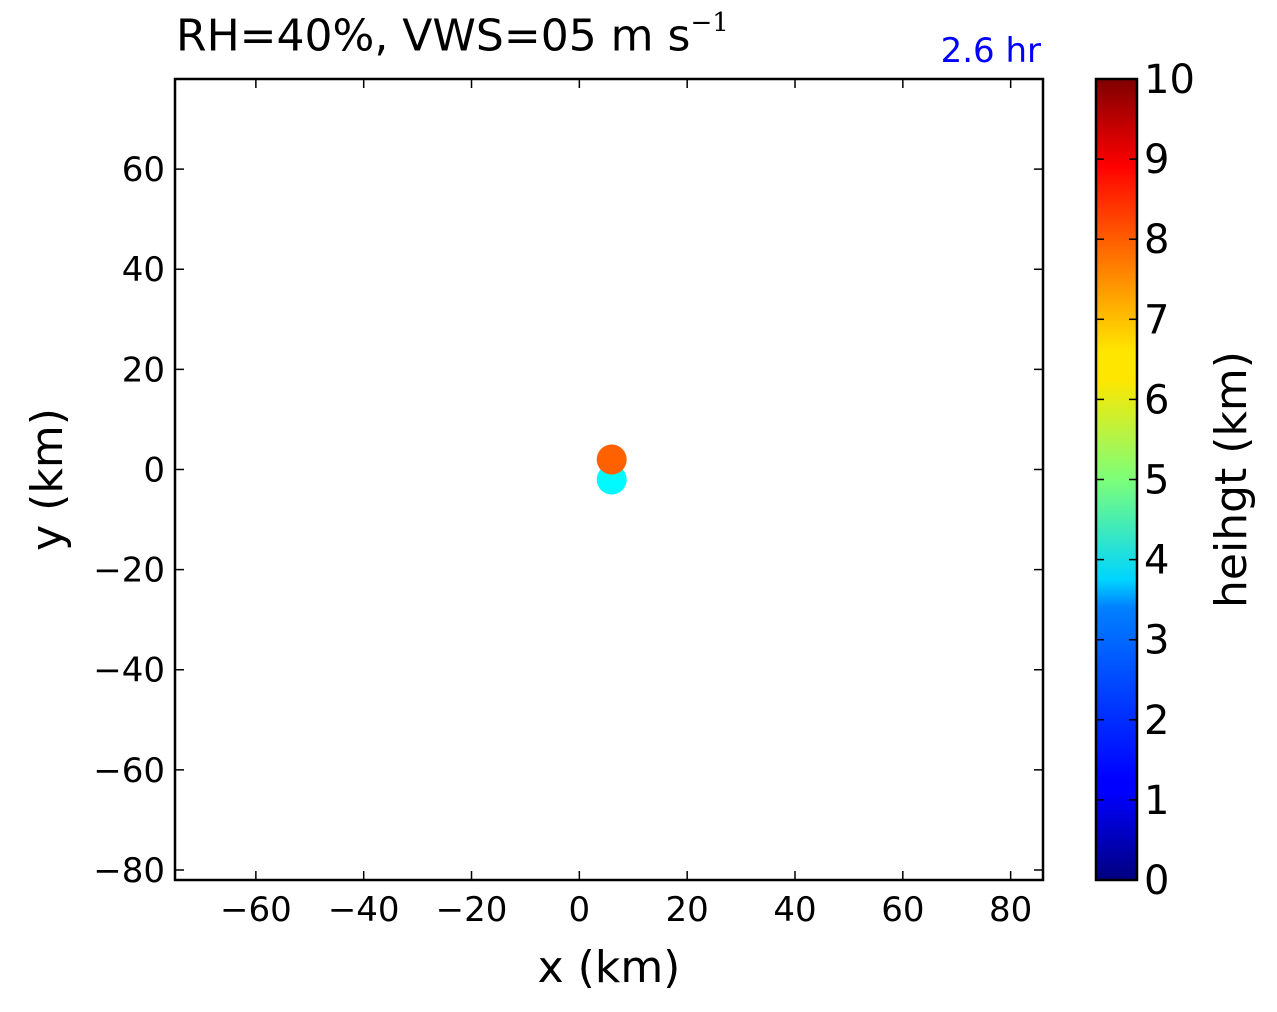  Describe the element at coordinates (1156, 481) in the screenshot. I see `colorbar-tick-label: 5` at that location.